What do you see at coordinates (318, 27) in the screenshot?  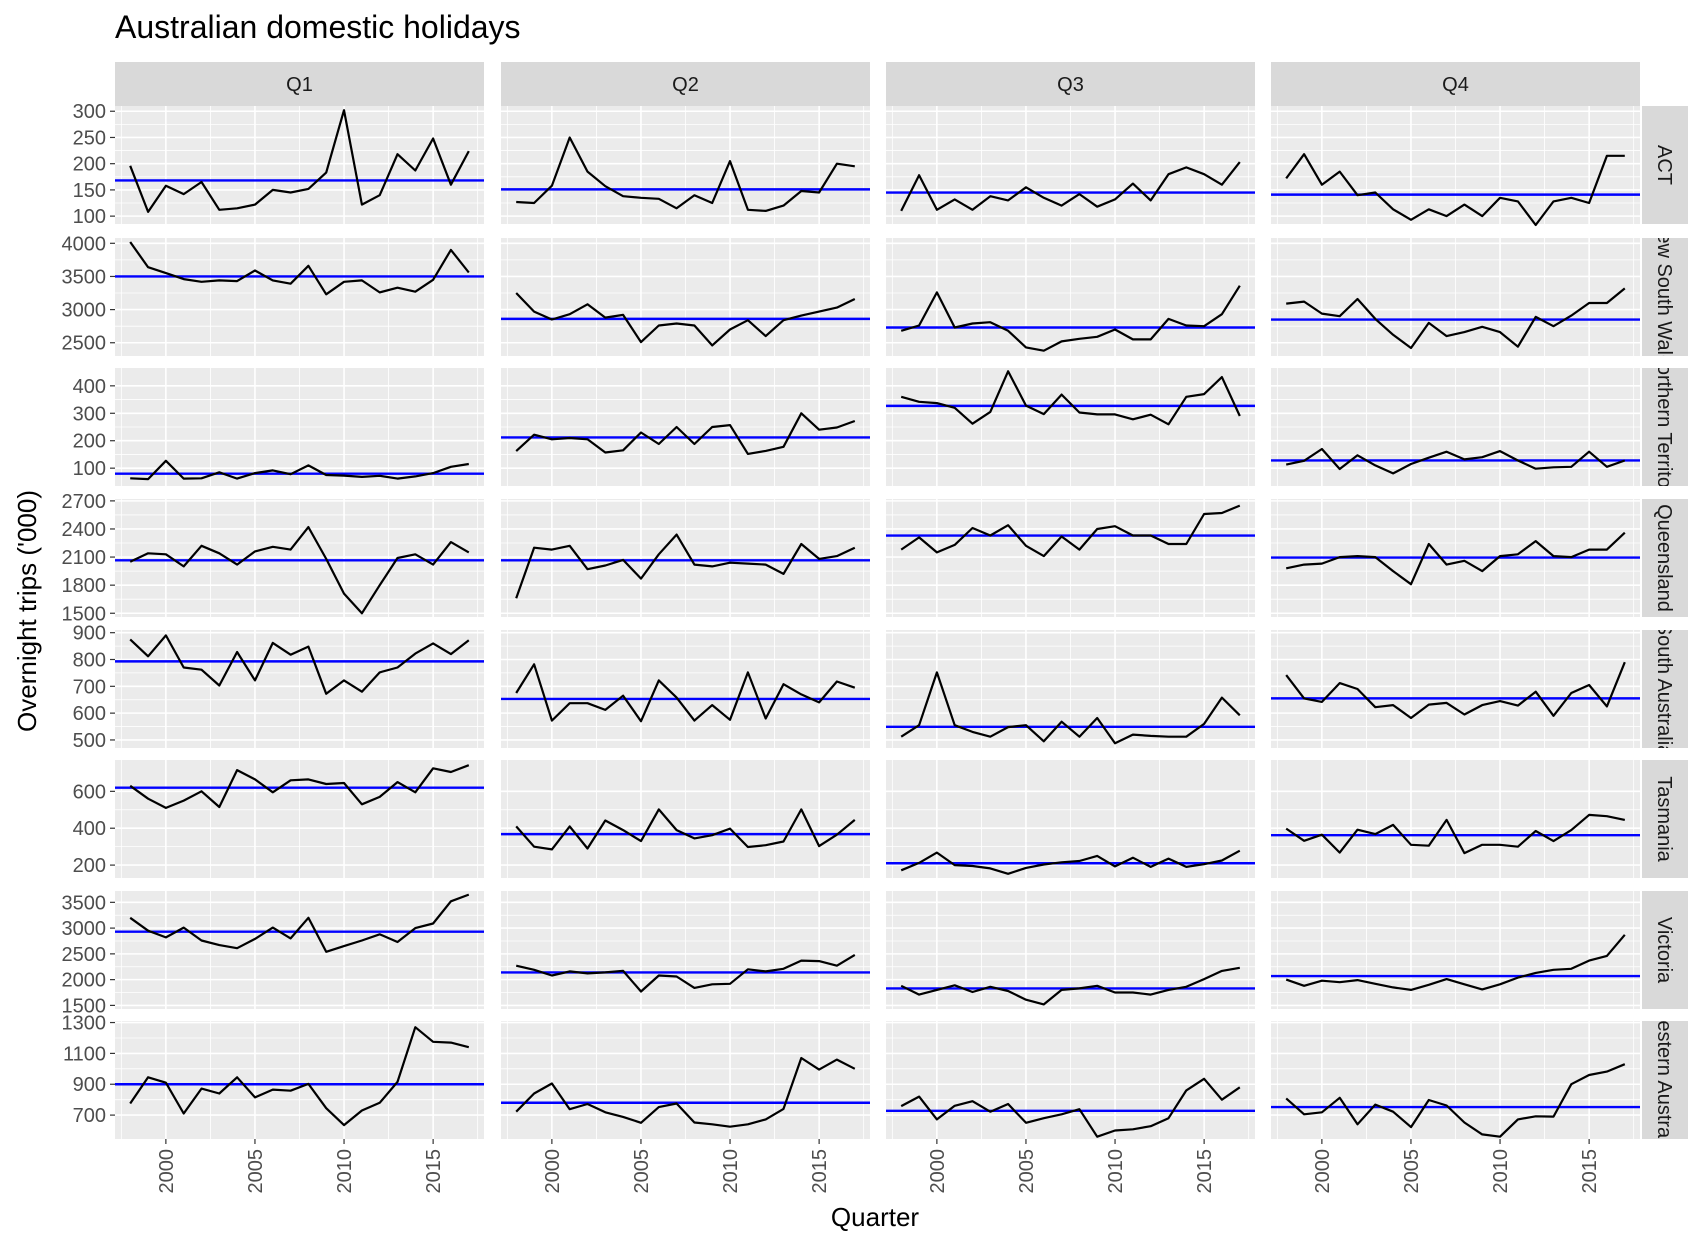 I see `chart-title: Australian domestic holidays` at bounding box center [318, 27].